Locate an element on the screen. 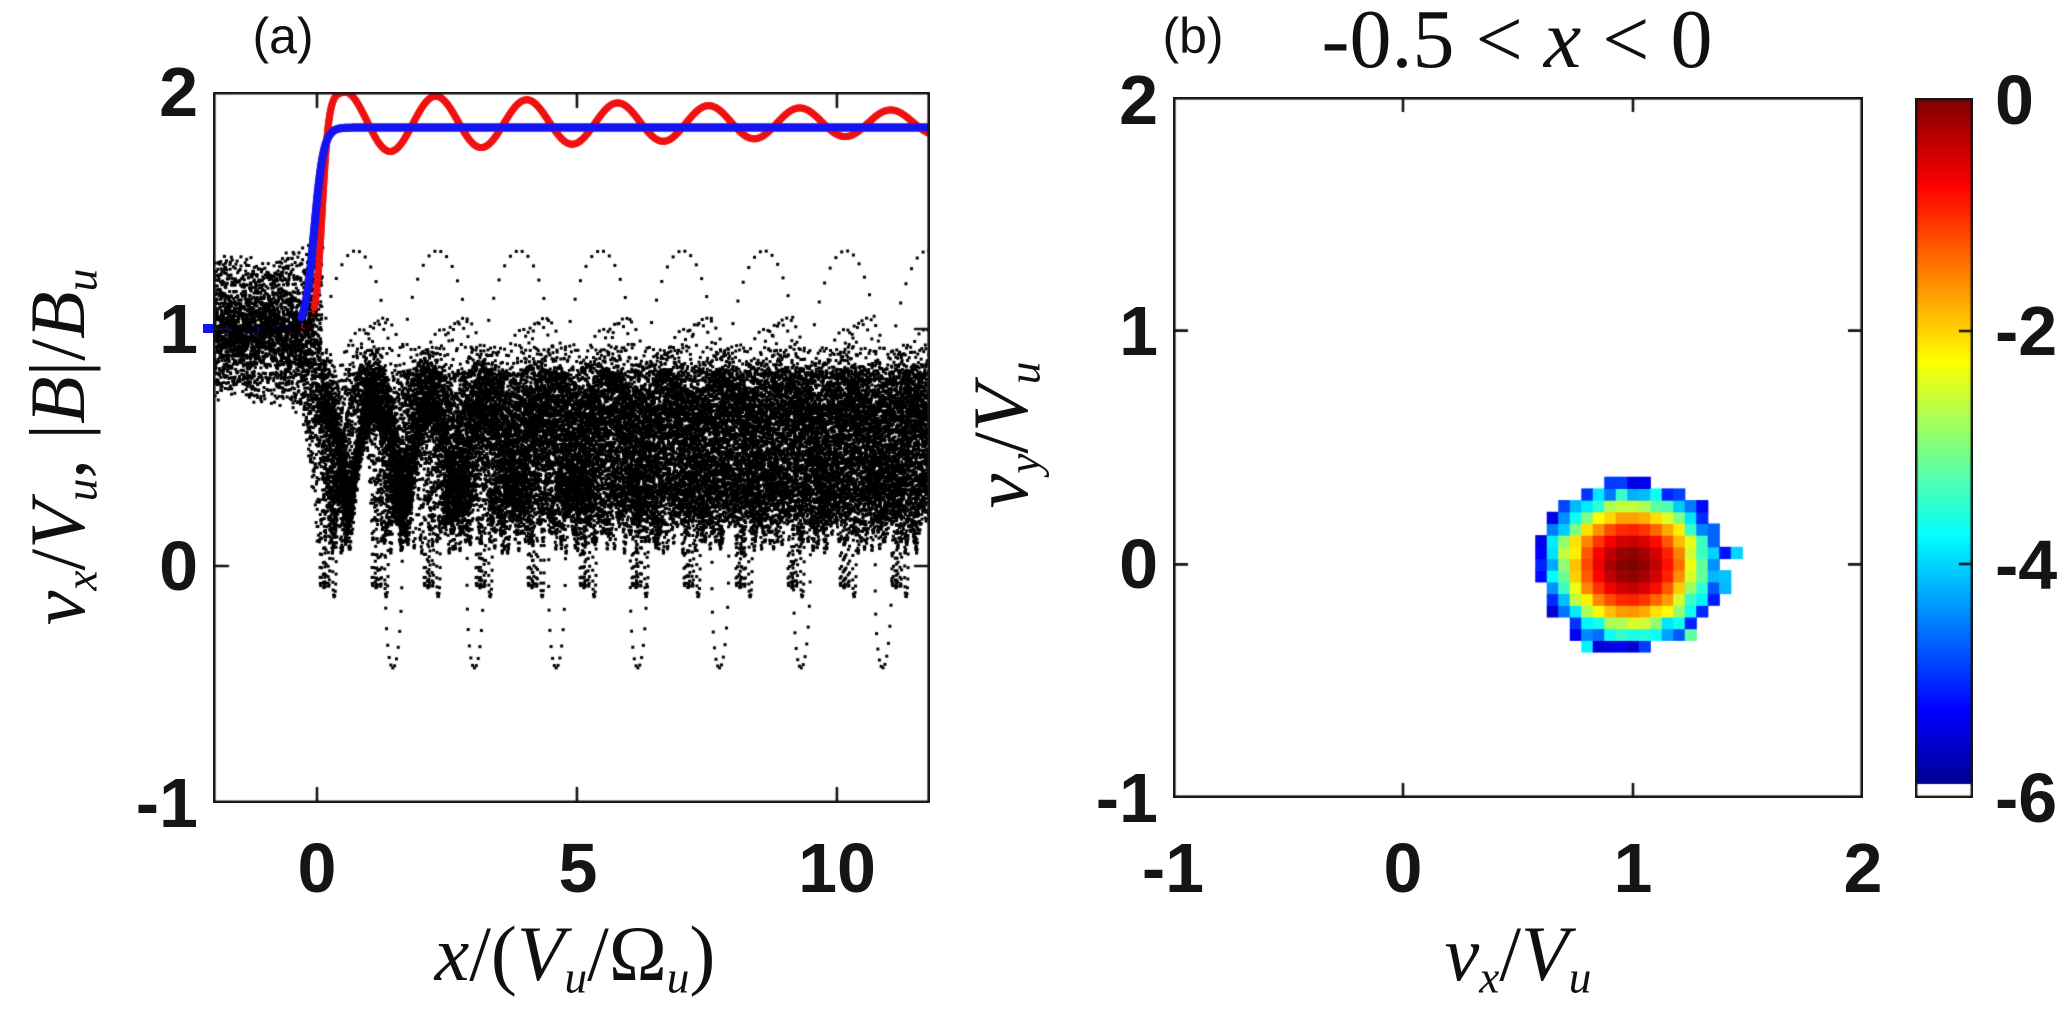  panel-b-label: (b) is located at coordinates (1193, 36).